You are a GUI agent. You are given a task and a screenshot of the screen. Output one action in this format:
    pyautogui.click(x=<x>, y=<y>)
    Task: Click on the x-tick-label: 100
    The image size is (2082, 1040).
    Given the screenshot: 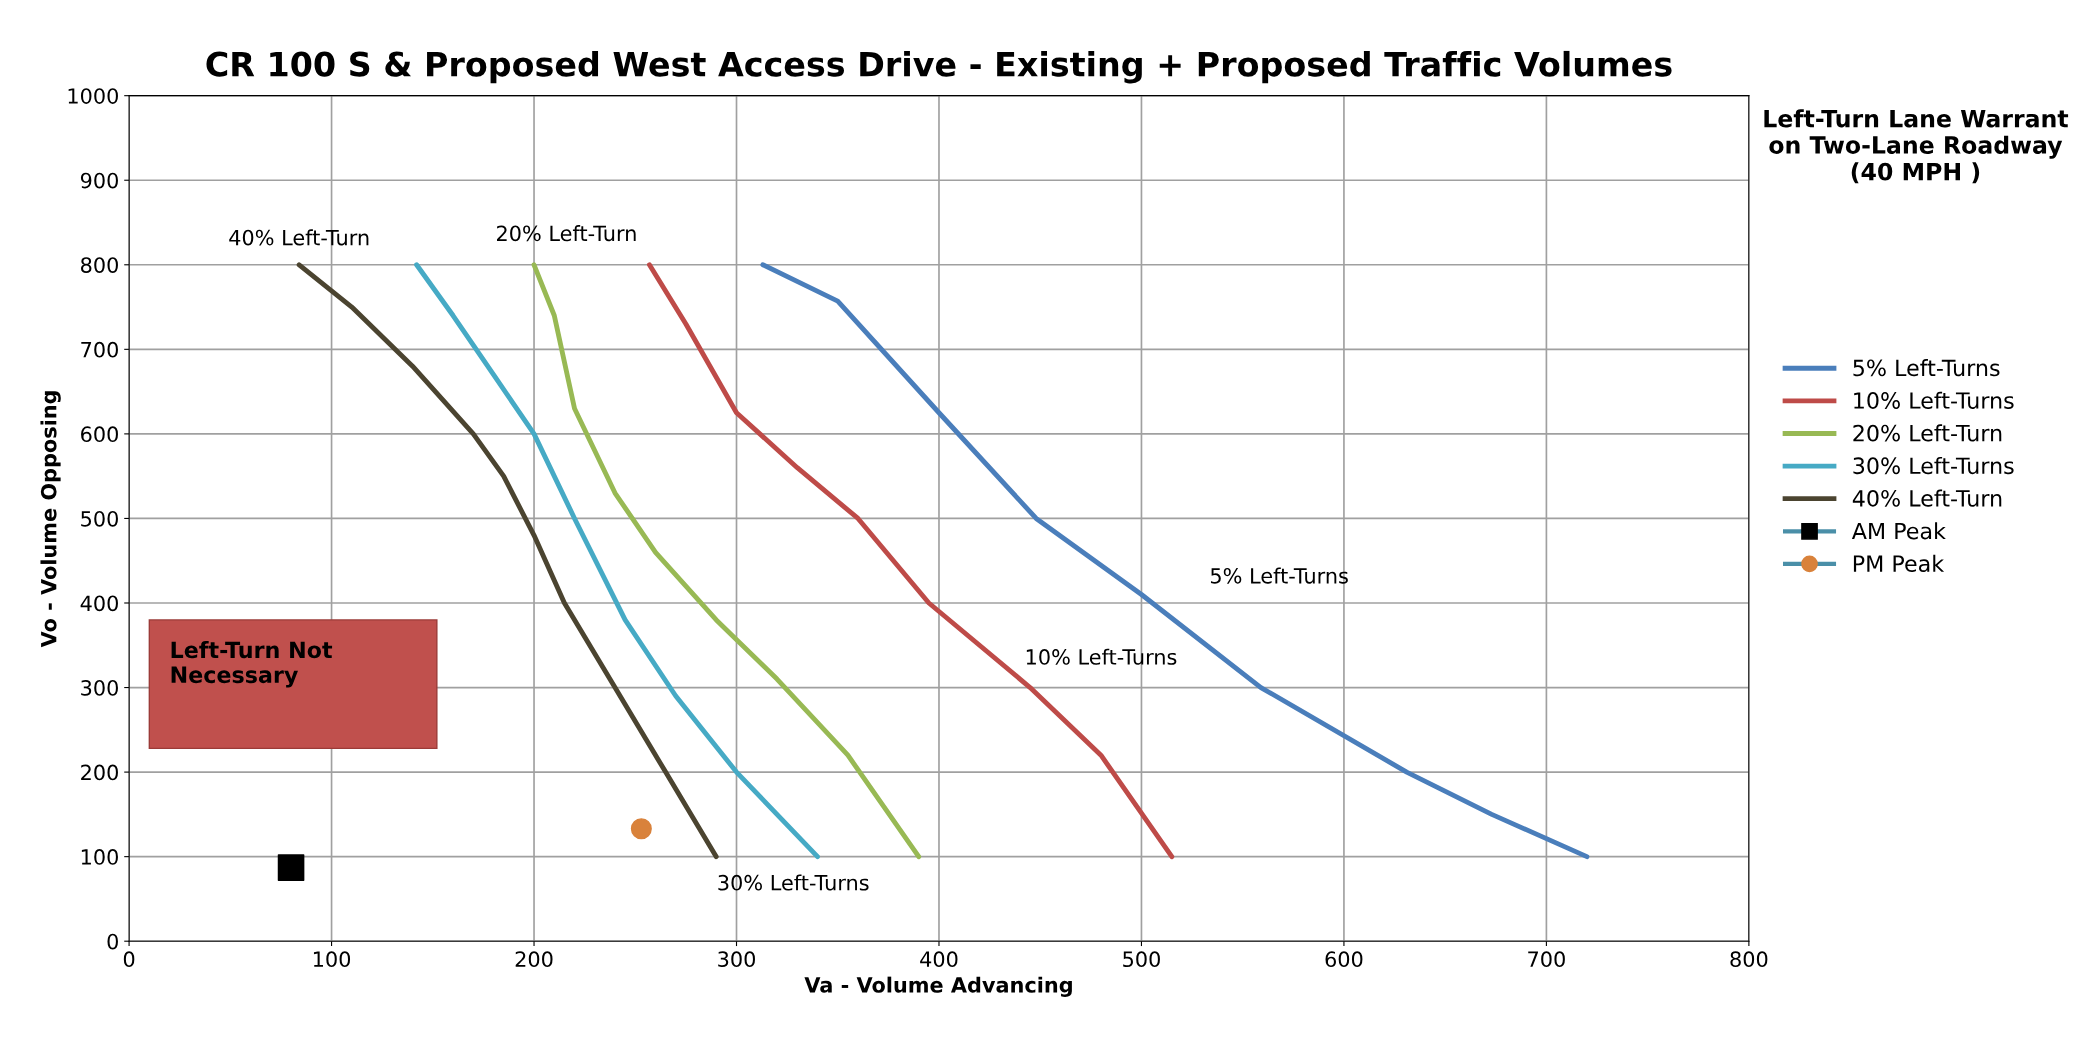 What is the action you would take?
    pyautogui.click(x=332, y=959)
    